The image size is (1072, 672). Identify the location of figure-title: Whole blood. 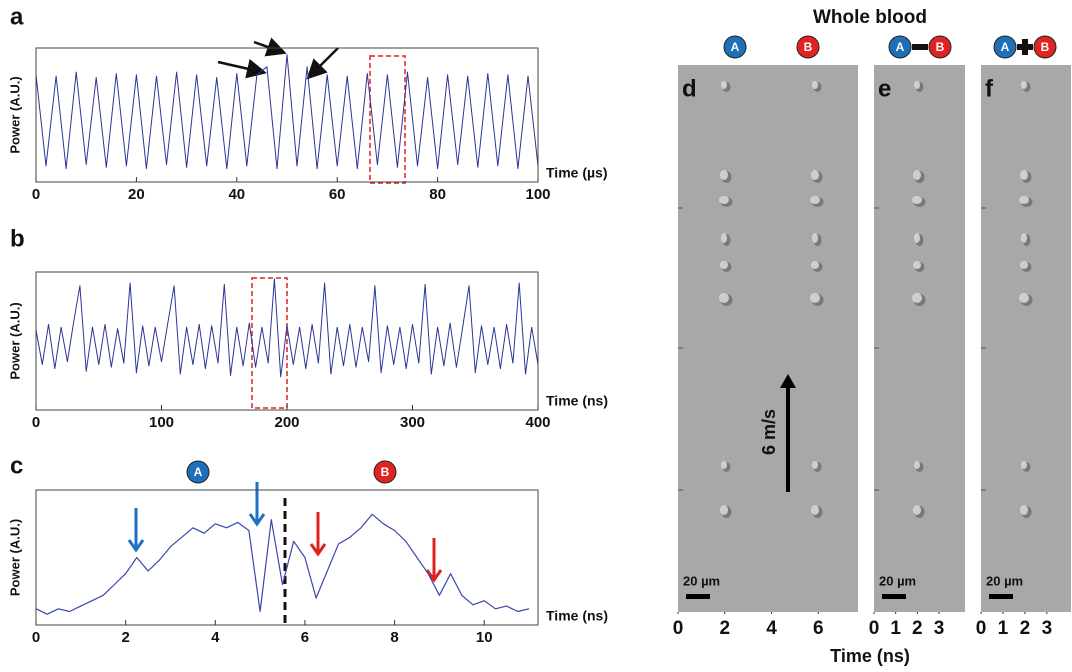
(870, 17).